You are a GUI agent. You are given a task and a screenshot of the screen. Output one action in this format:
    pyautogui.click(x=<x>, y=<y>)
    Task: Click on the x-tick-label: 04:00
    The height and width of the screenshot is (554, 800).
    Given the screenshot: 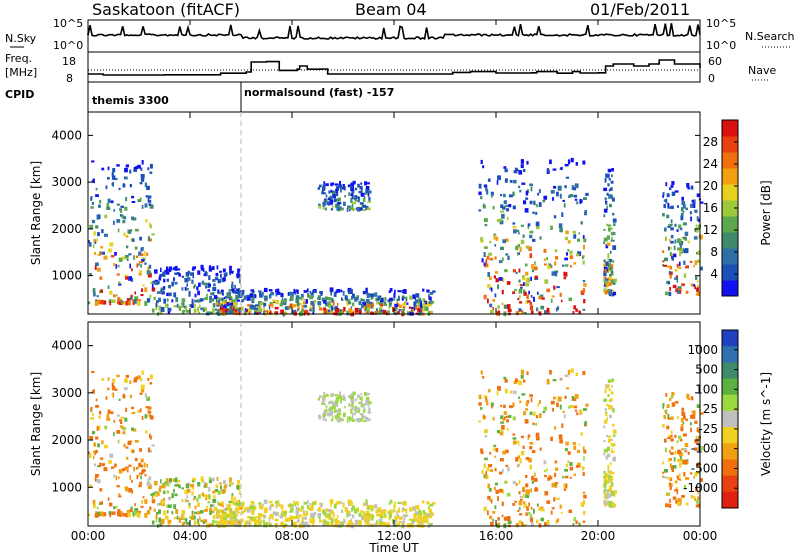 What is the action you would take?
    pyautogui.click(x=190, y=536)
    